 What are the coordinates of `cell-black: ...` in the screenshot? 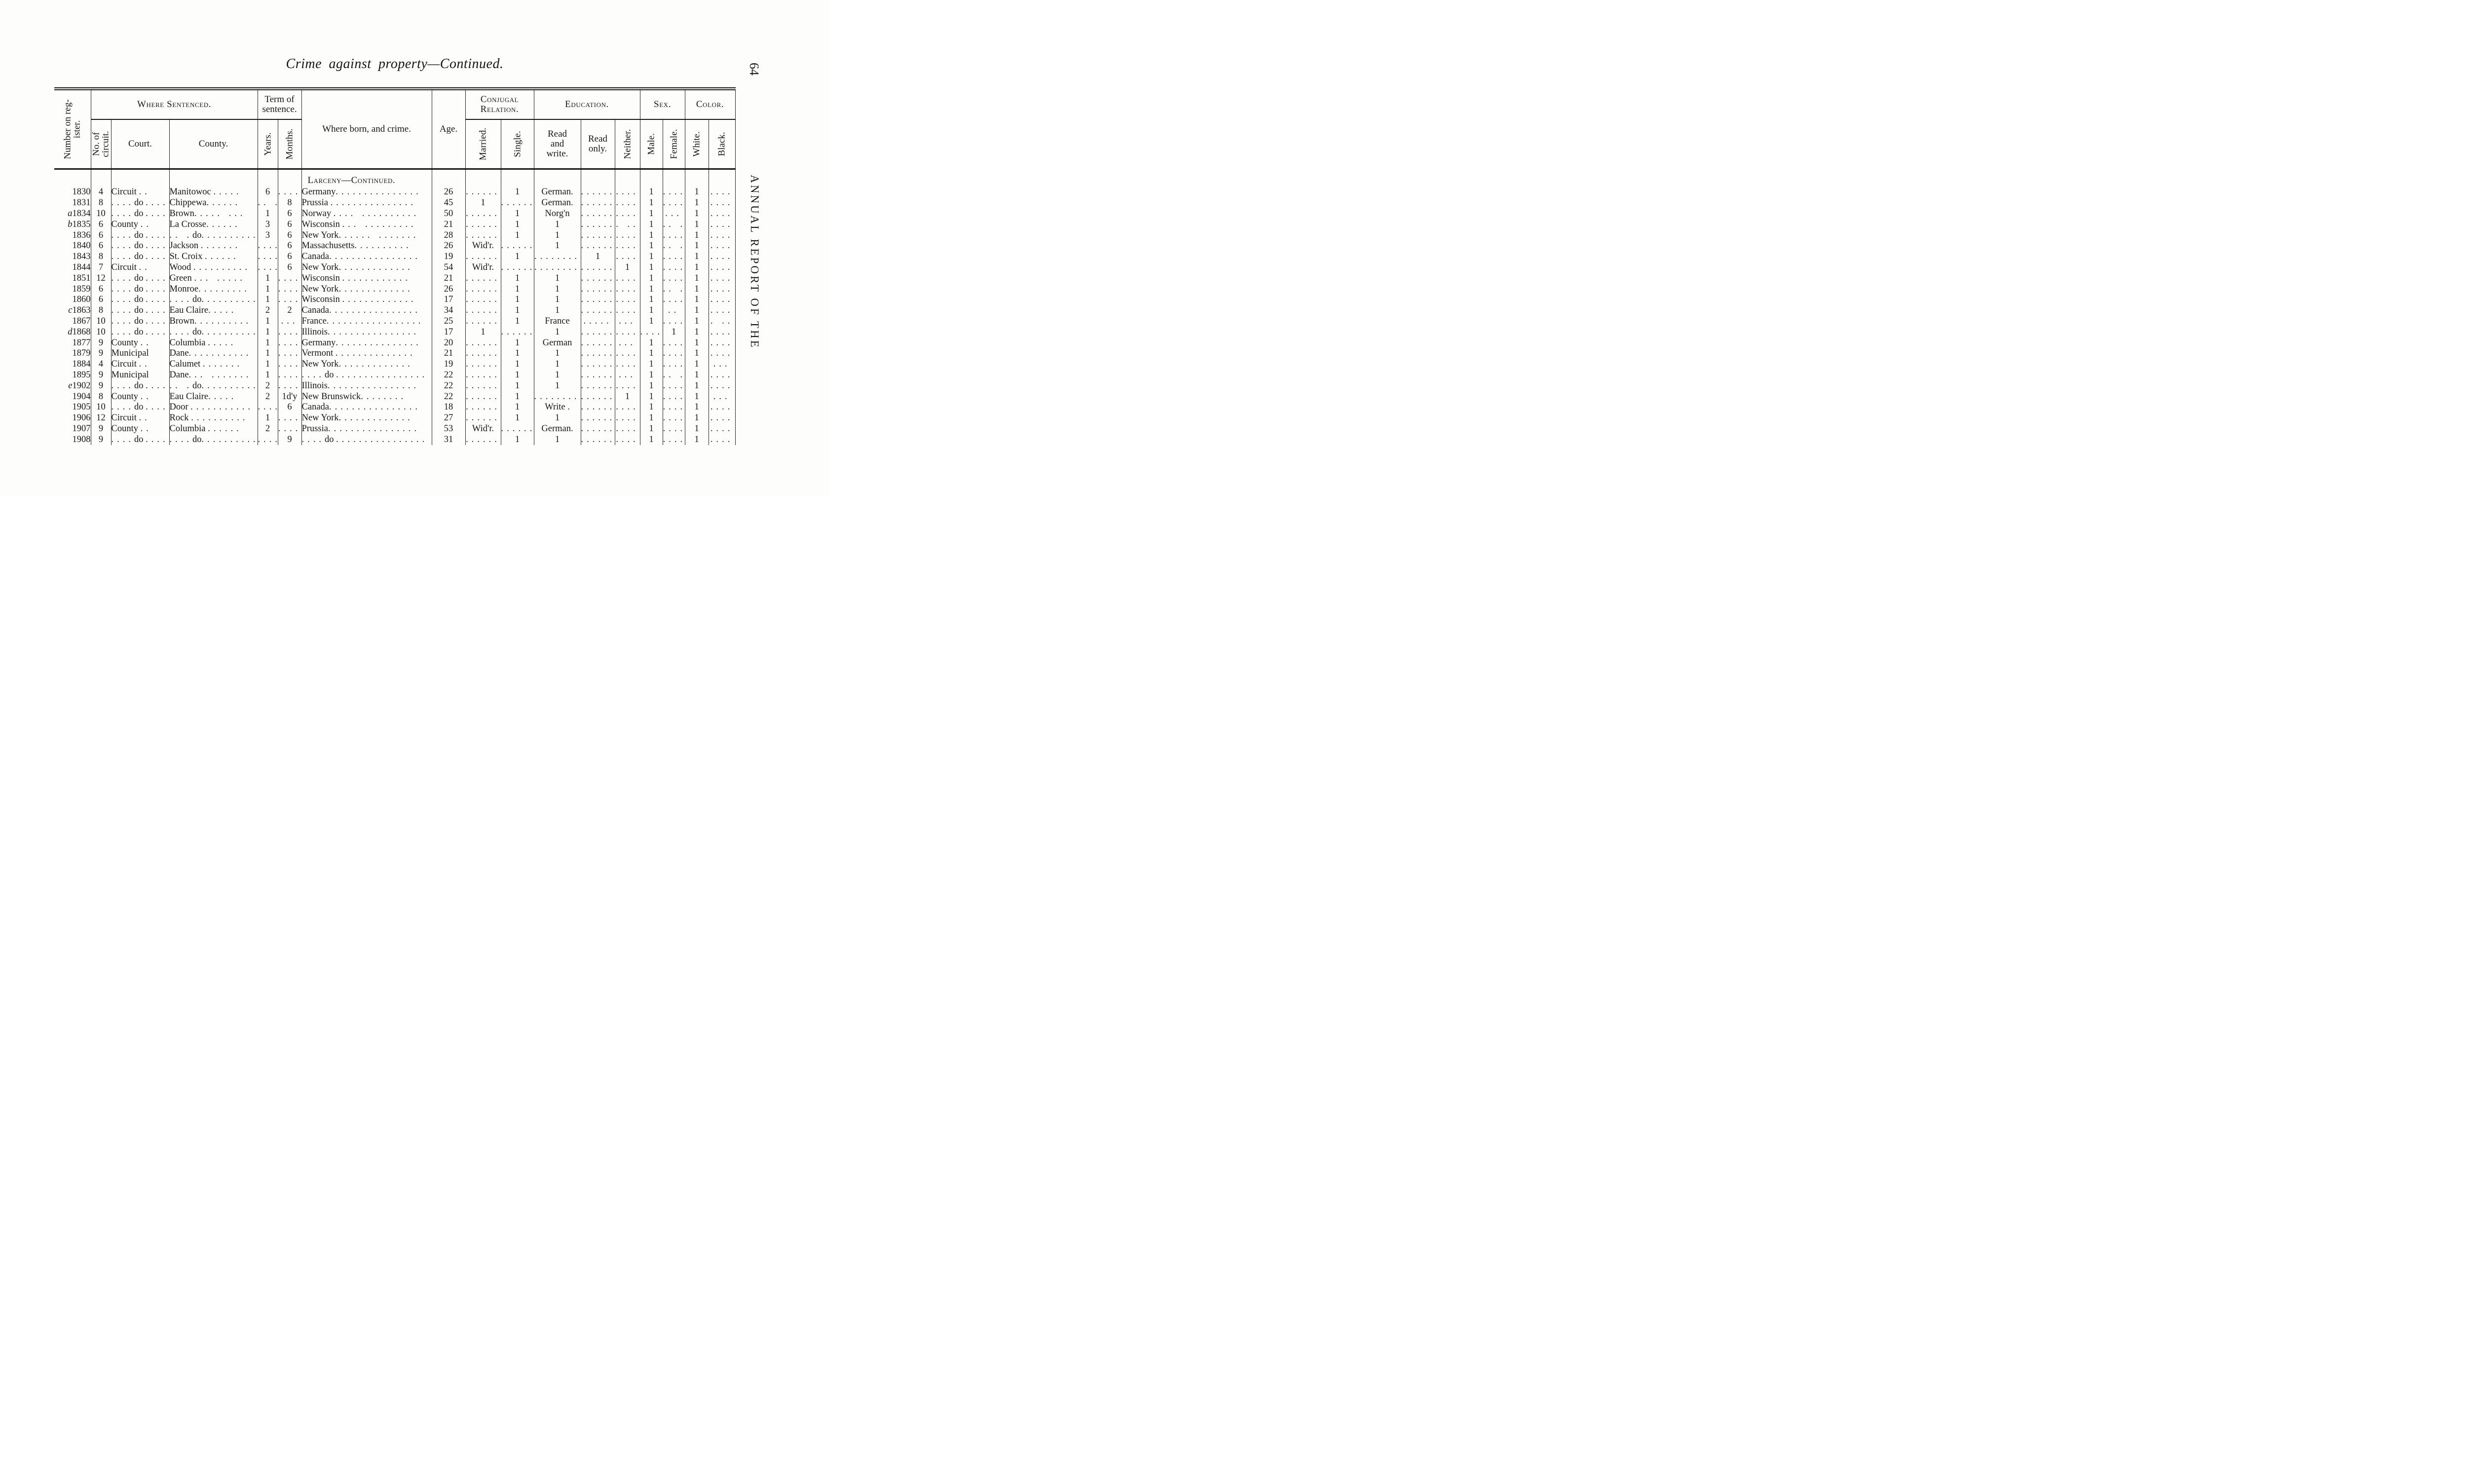 It's located at (722, 396).